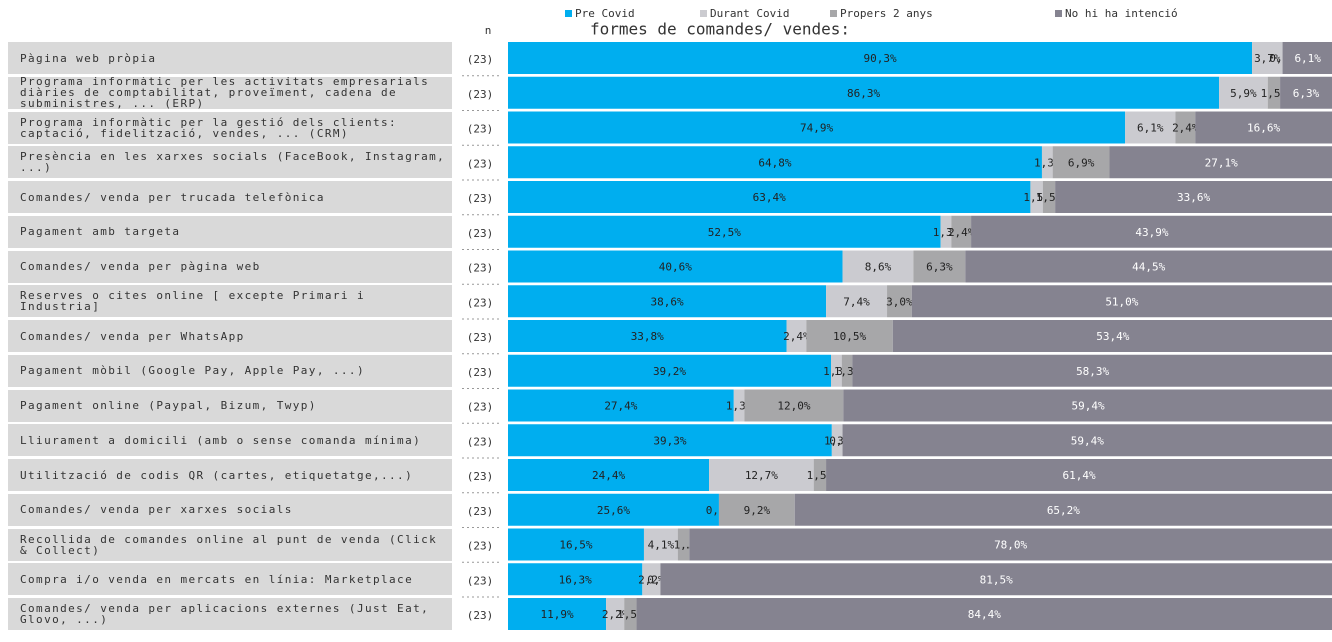 The image size is (1332, 642). What do you see at coordinates (749, 13) in the screenshot?
I see `legend-label: Durant Covid` at bounding box center [749, 13].